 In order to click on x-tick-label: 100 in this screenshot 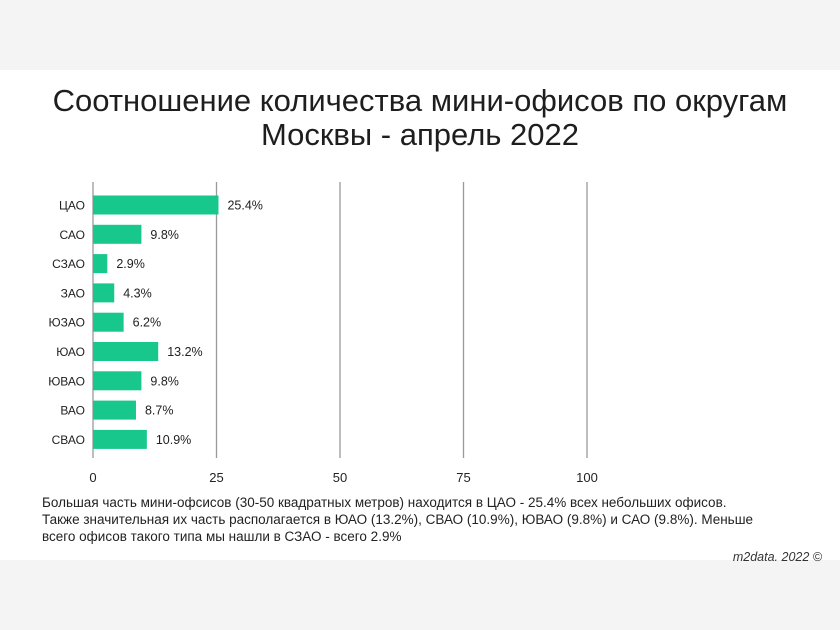, I will do `click(587, 477)`.